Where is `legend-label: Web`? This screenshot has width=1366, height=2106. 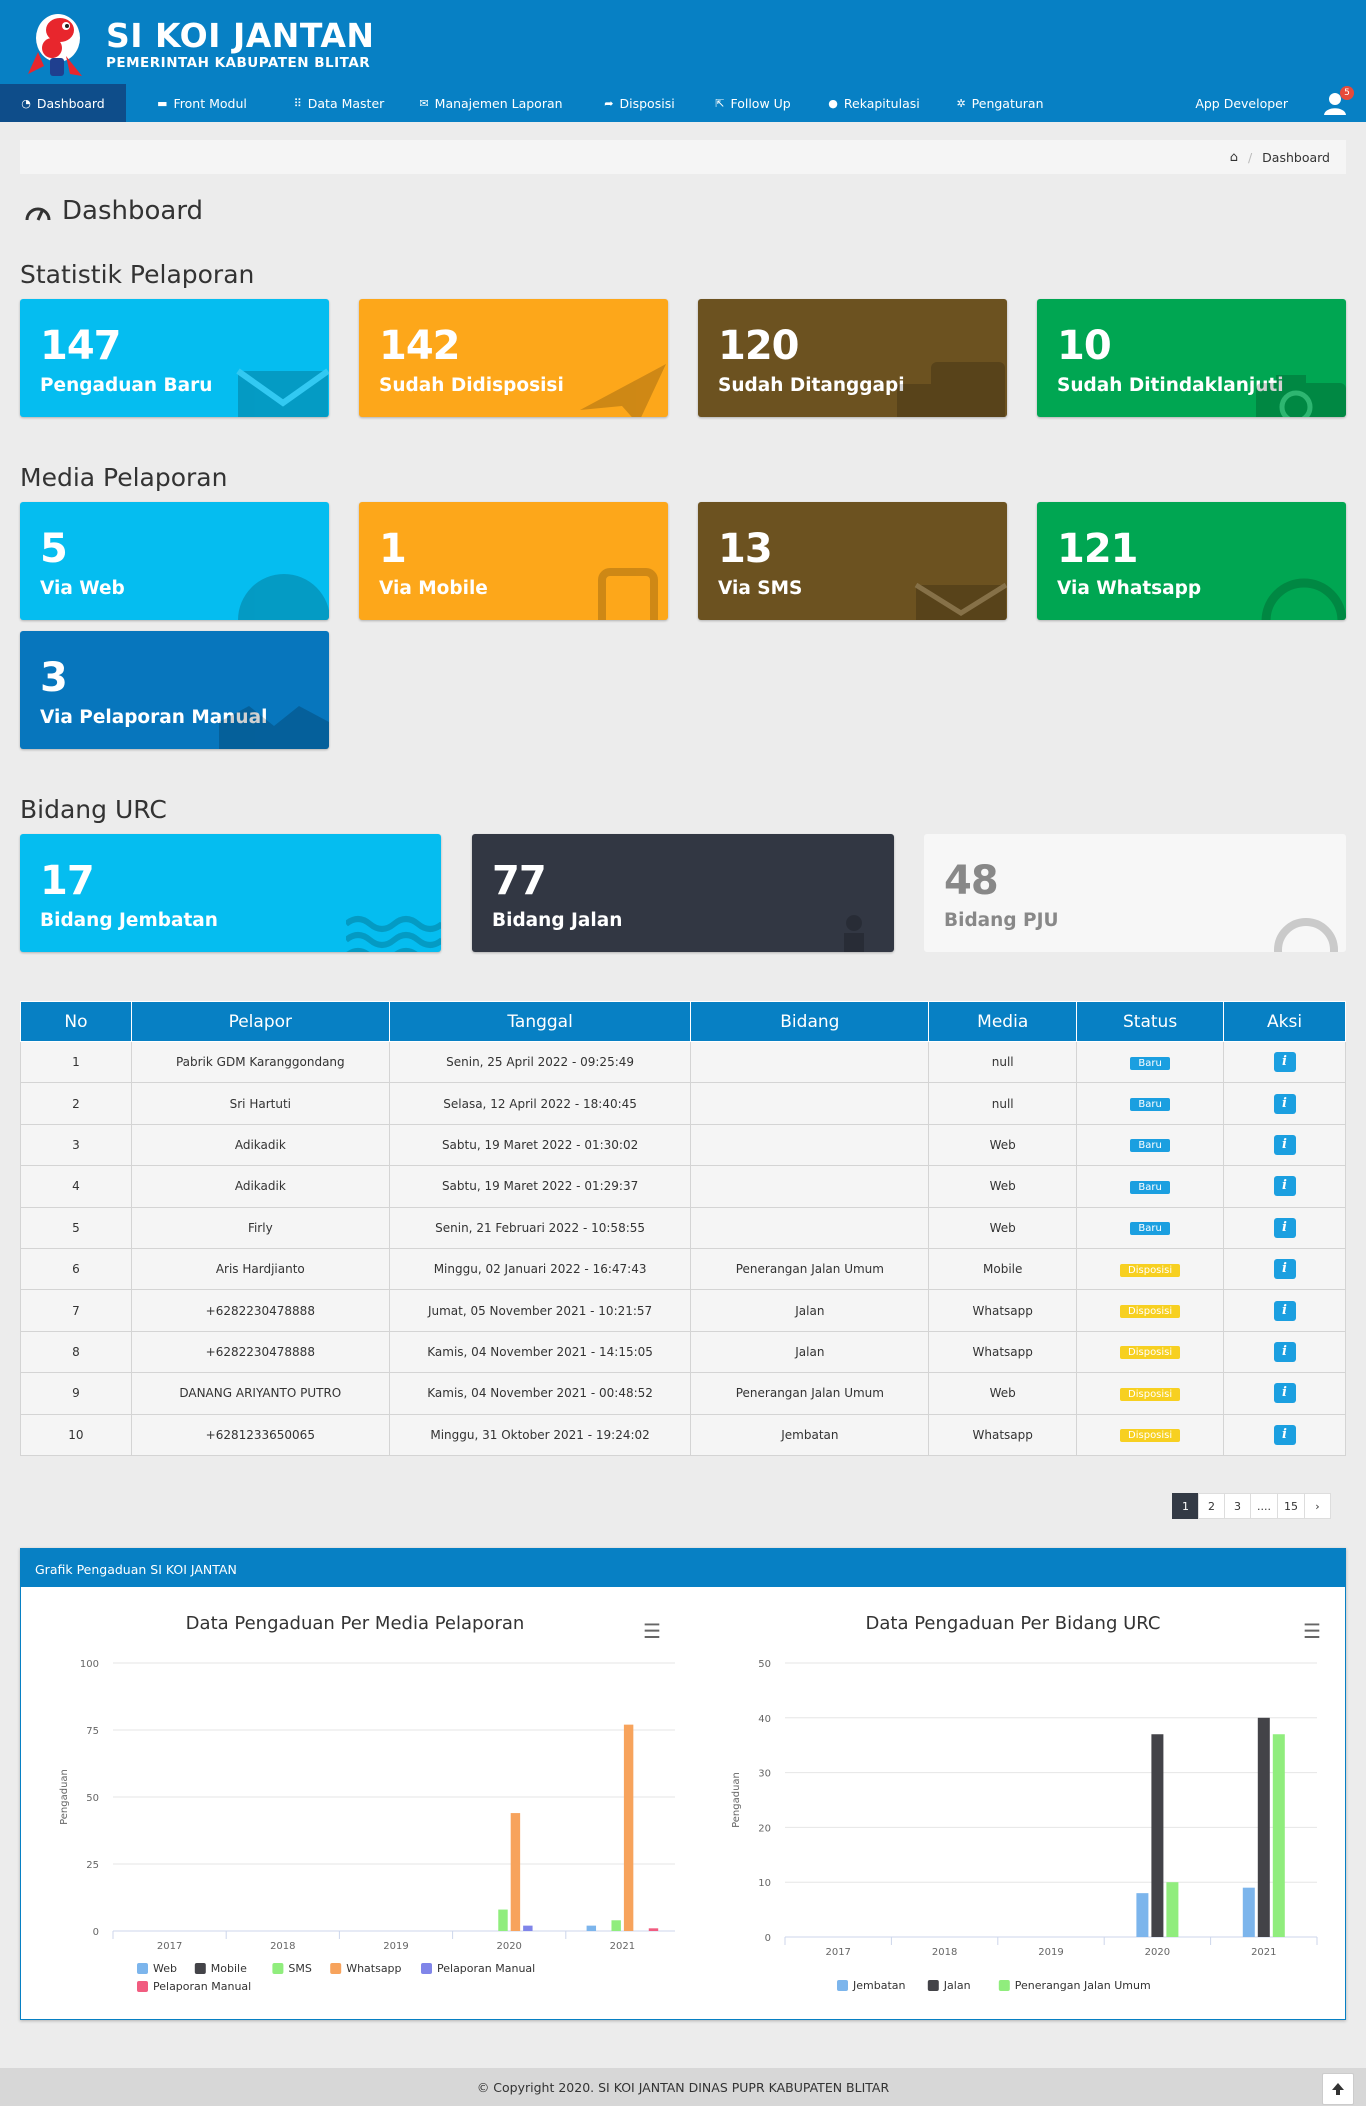
legend-label: Web is located at coordinates (165, 1968).